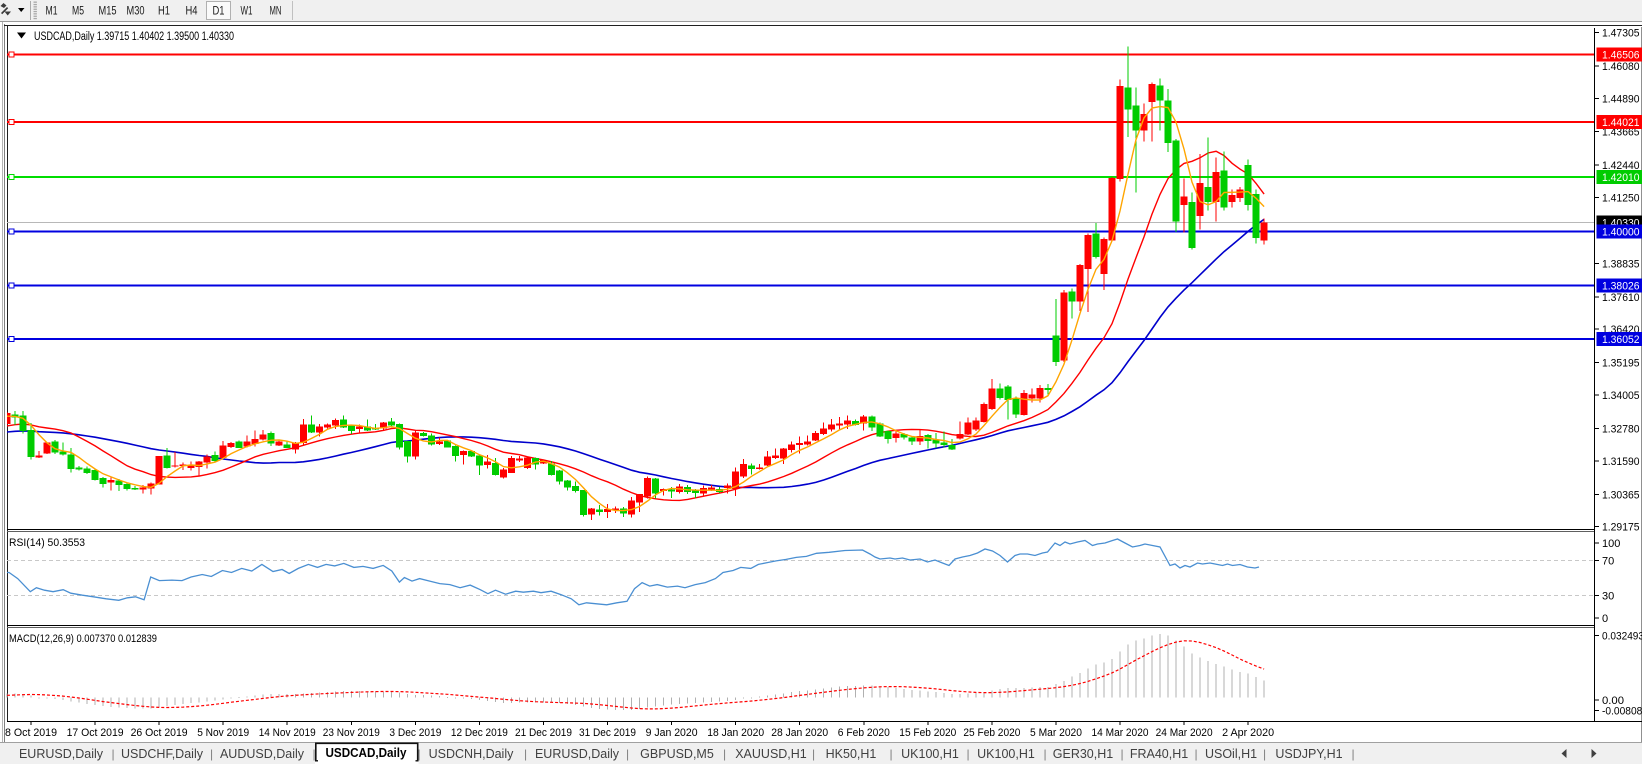  Describe the element at coordinates (31, 733) in the screenshot. I see `svg-text: 8 Oct 2019` at that location.